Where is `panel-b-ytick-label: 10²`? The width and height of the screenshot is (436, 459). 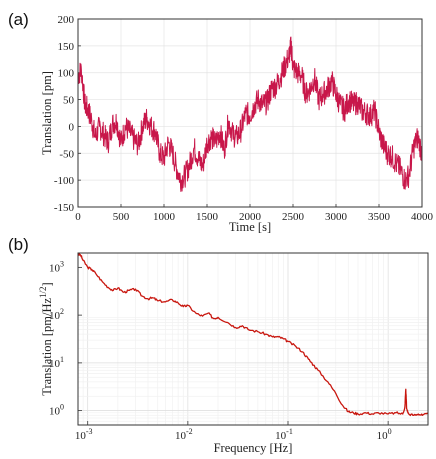
panel-b-ytick-label: 10² is located at coordinates (56, 314).